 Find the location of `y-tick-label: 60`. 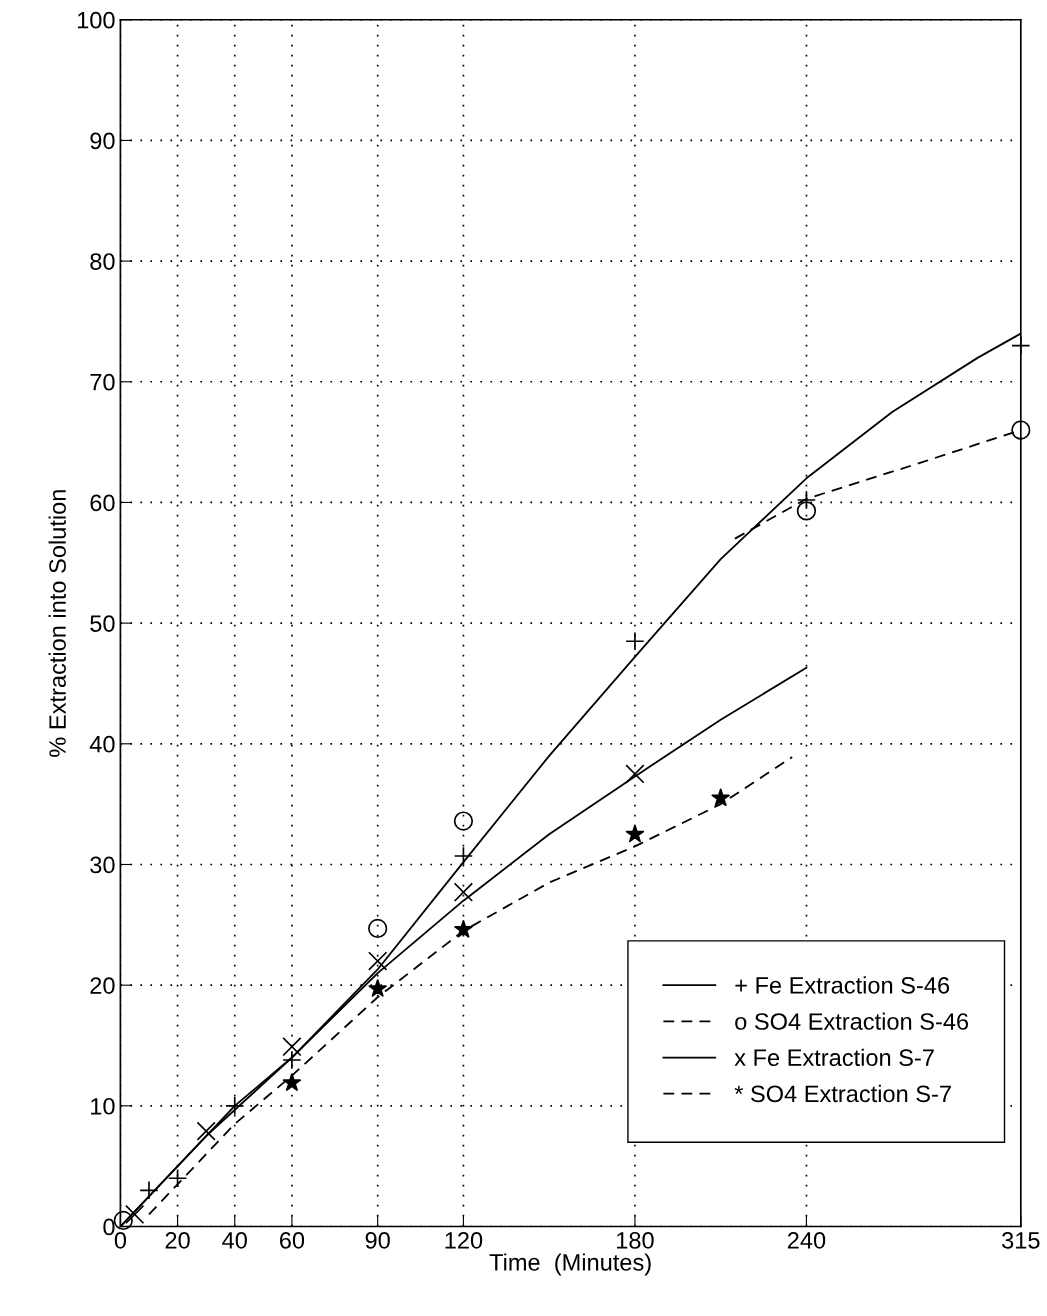

y-tick-label: 60 is located at coordinates (102, 503).